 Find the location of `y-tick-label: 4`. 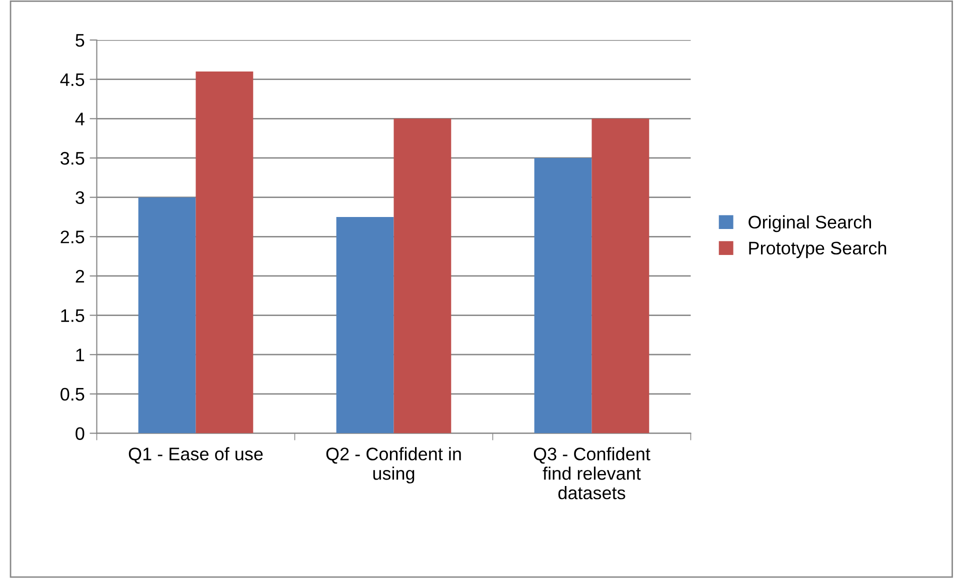

y-tick-label: 4 is located at coordinates (79, 119).